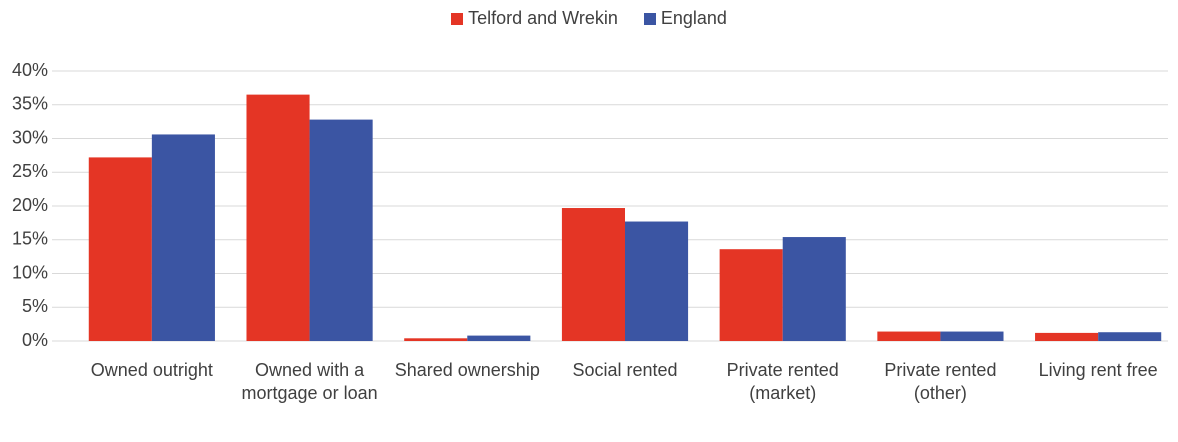  Describe the element at coordinates (35, 306) in the screenshot. I see `y-tick-label: 5%` at that location.